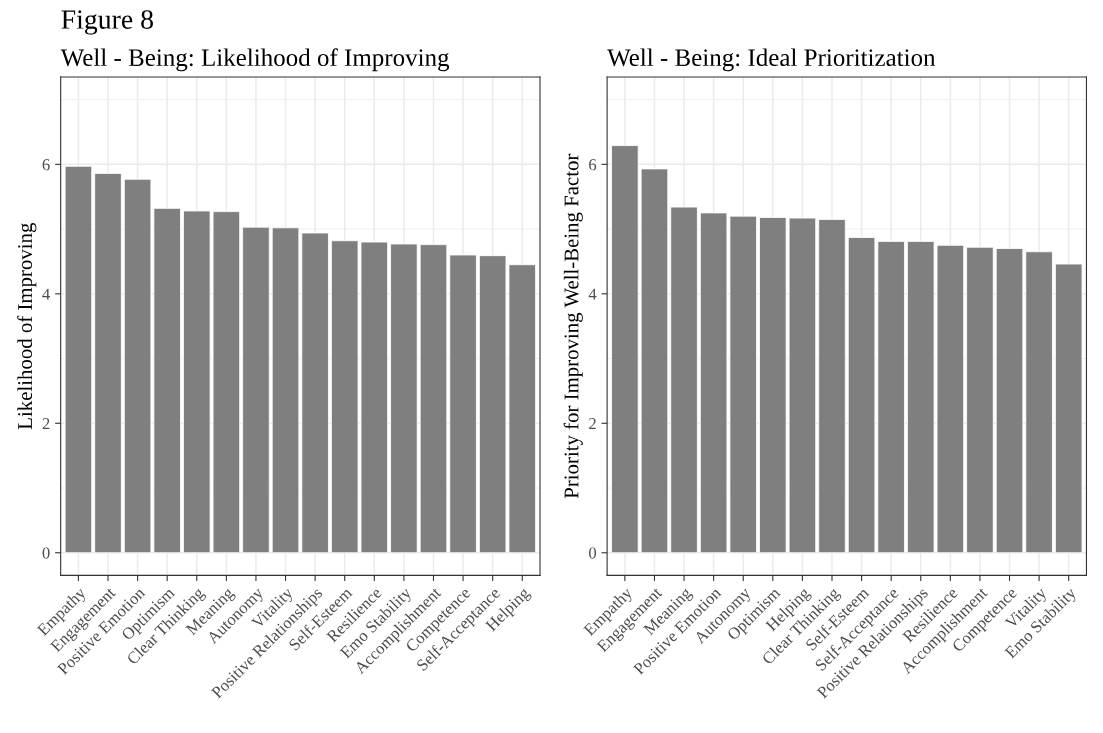 The image size is (1103, 733). What do you see at coordinates (107, 22) in the screenshot?
I see `chart-title: Figure 8` at bounding box center [107, 22].